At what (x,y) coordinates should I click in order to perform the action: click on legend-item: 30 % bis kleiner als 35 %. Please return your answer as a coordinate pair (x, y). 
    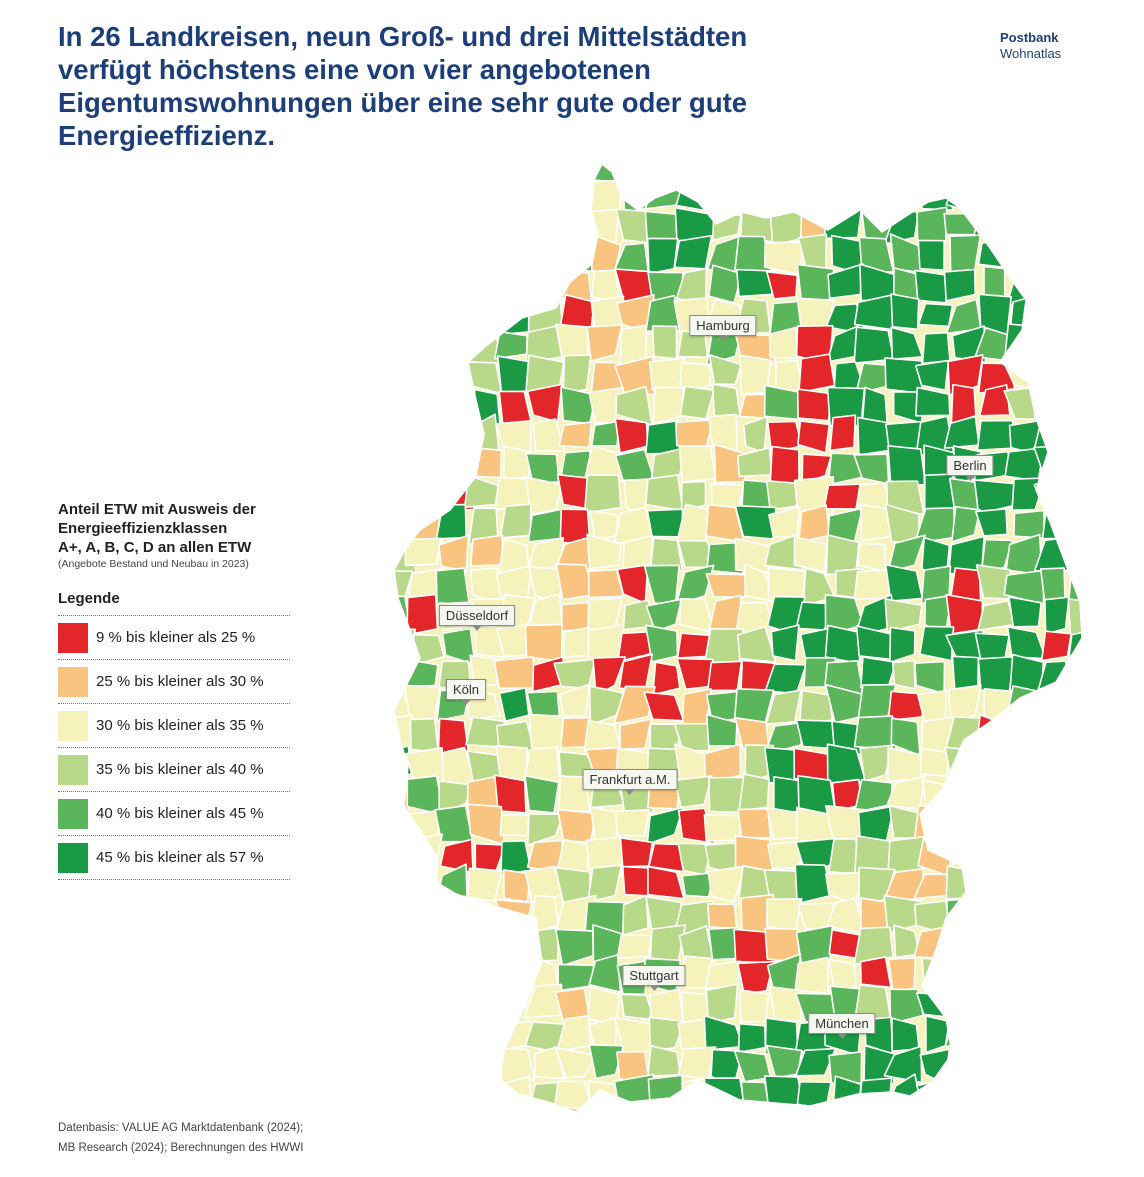
    Looking at the image, I should click on (174, 726).